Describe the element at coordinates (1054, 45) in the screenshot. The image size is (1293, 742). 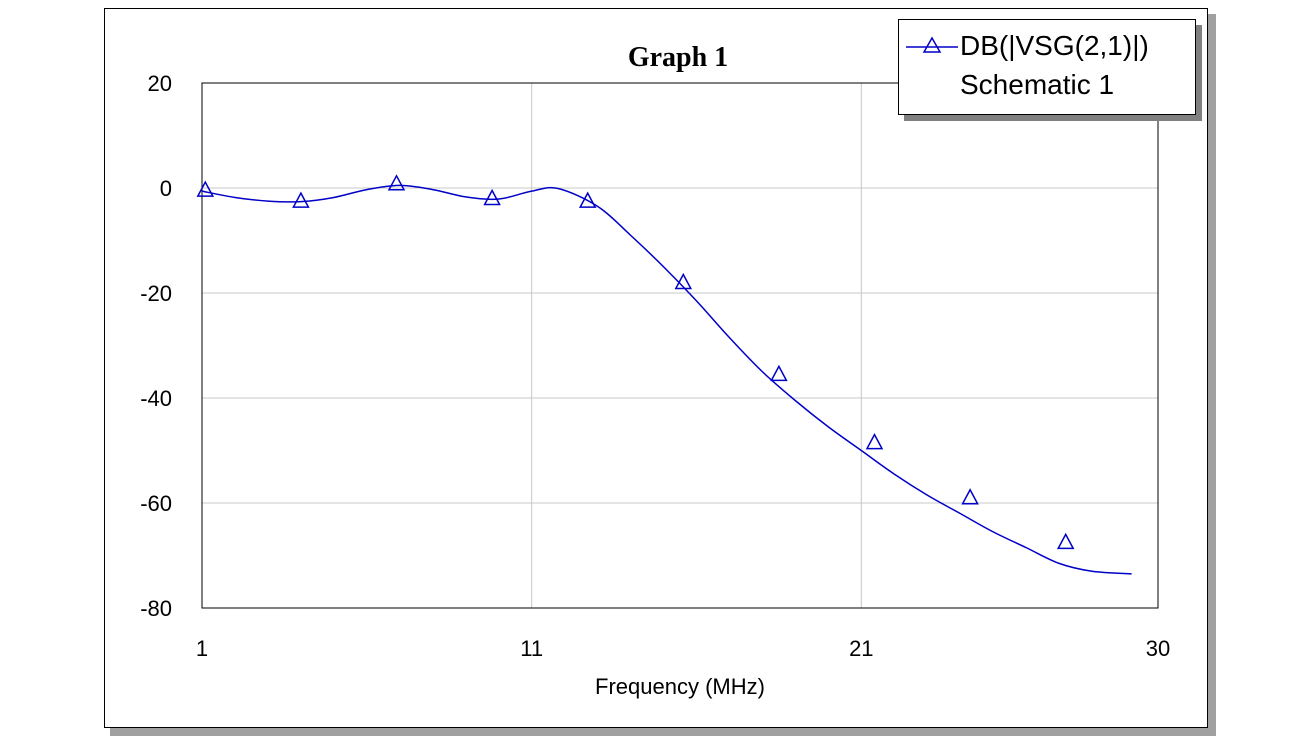
I see `legend-series-label: DB(|VSG(2,1)|)` at that location.